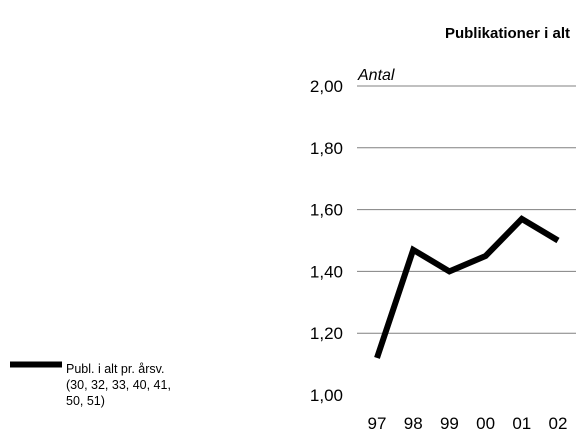 This screenshot has height=436, width=576. Describe the element at coordinates (326, 395) in the screenshot. I see `y-tick-label: 1,00` at that location.